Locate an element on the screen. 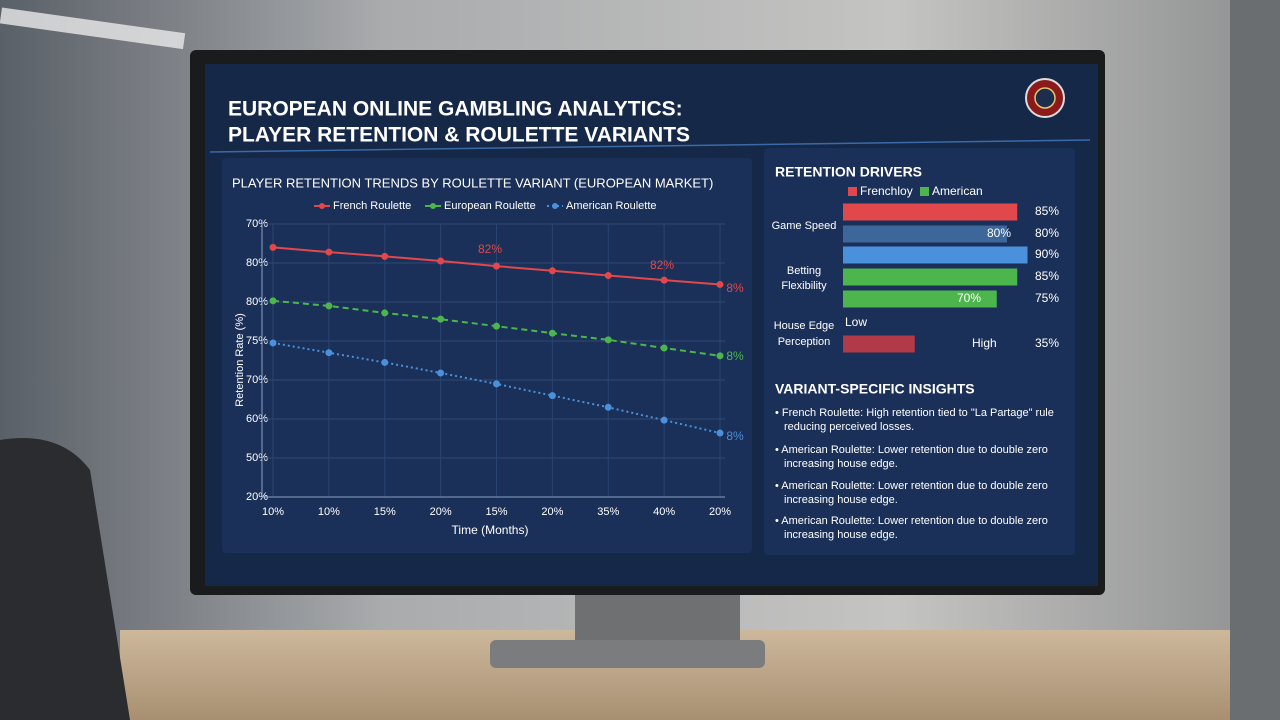  monitor-base is located at coordinates (627, 654).